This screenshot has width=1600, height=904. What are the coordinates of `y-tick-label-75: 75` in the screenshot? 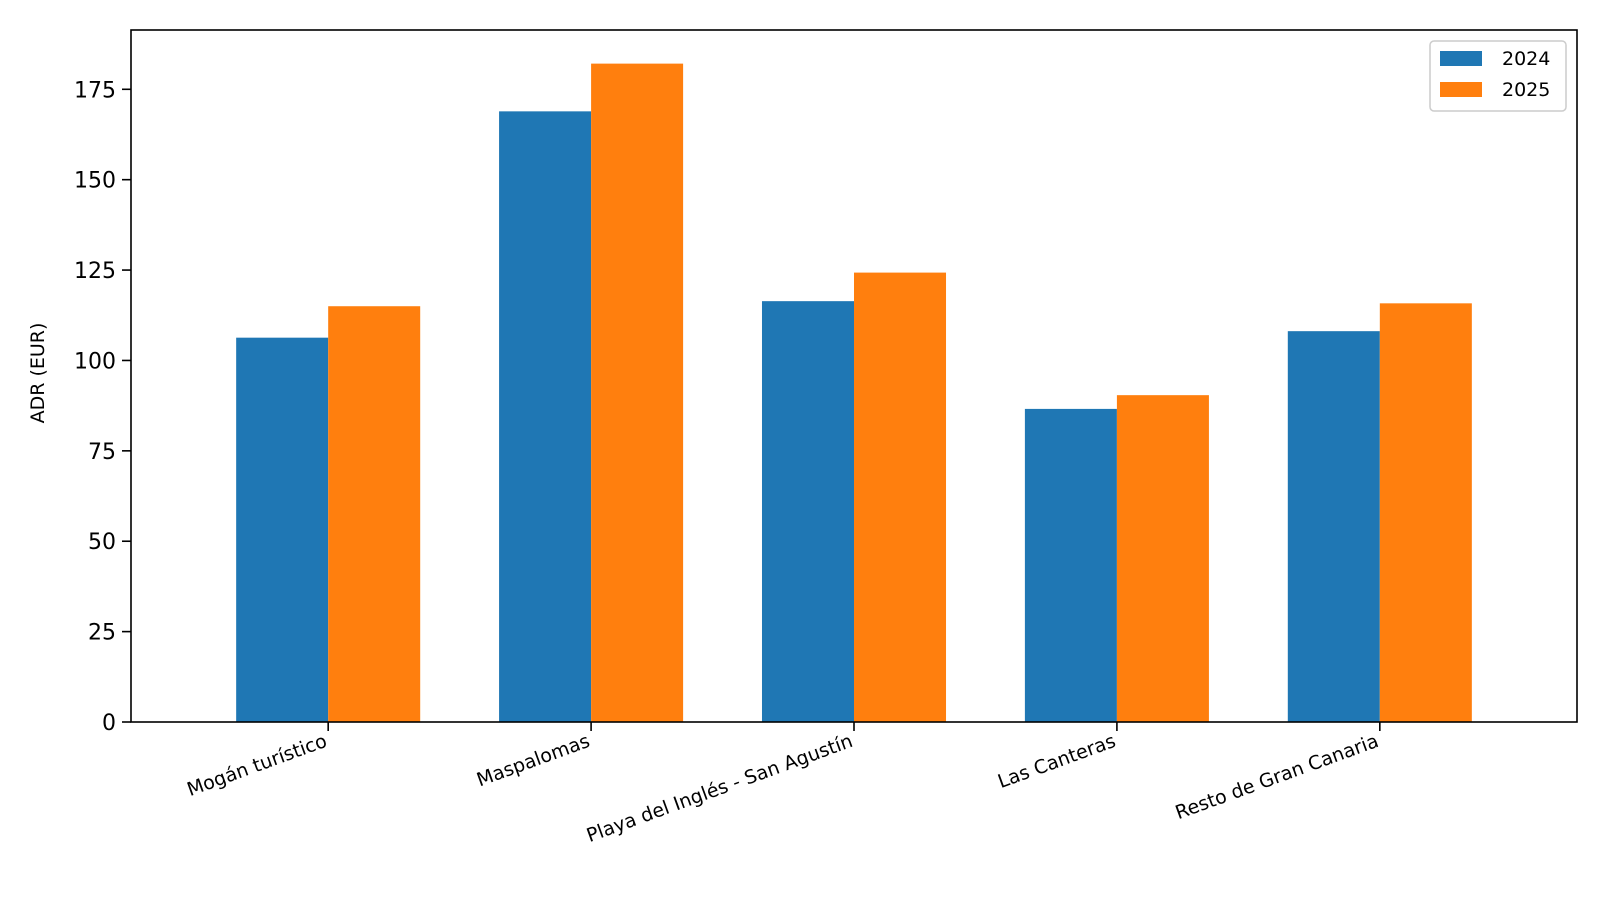 It's located at (102, 452).